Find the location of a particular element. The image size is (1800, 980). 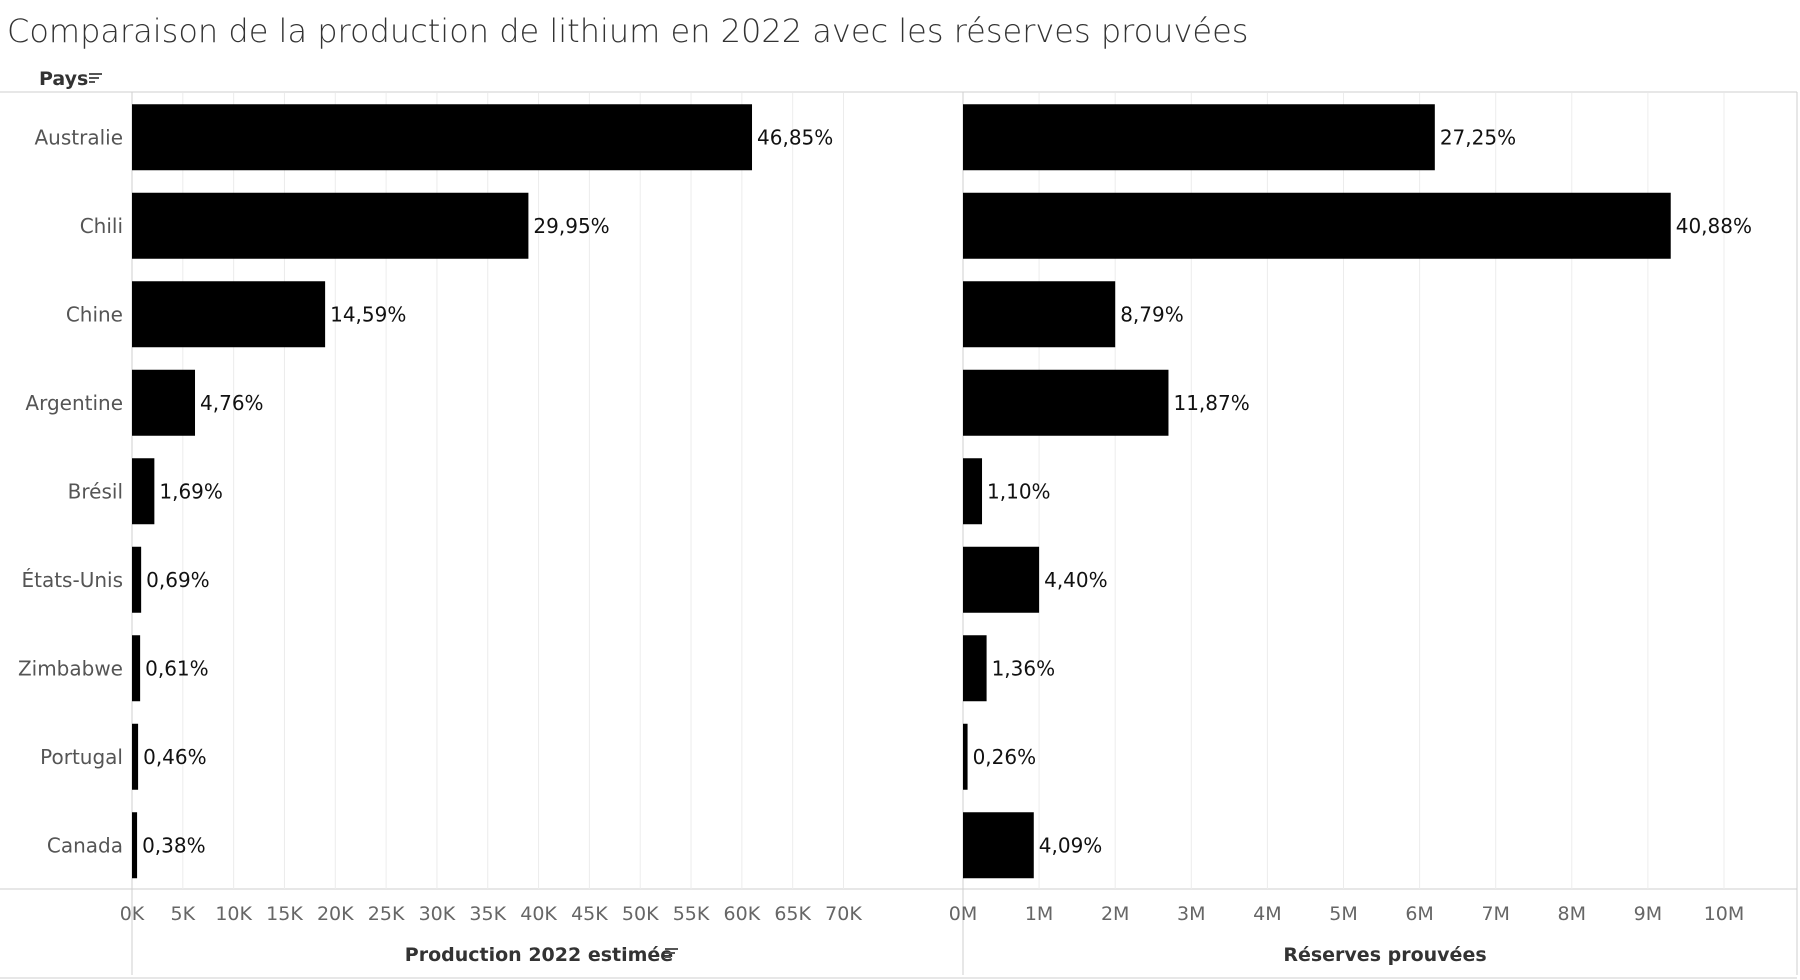

x-tick-label: 20K is located at coordinates (335, 914).